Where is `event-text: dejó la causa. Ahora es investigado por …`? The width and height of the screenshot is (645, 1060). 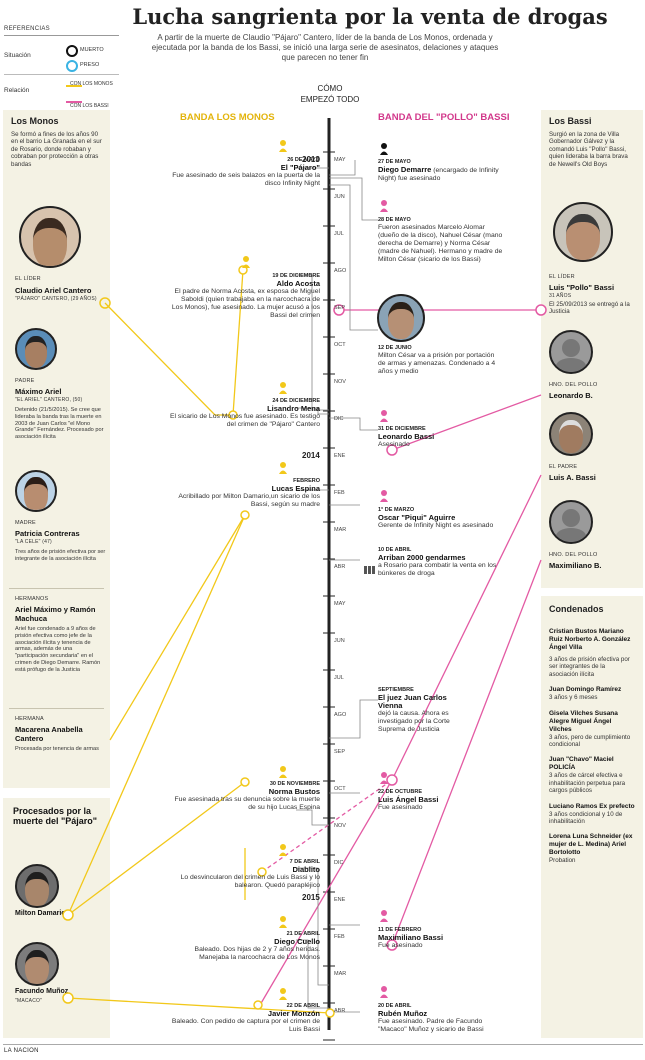 event-text: dejó la causa. Ahora es investigado por … is located at coordinates (414, 721).